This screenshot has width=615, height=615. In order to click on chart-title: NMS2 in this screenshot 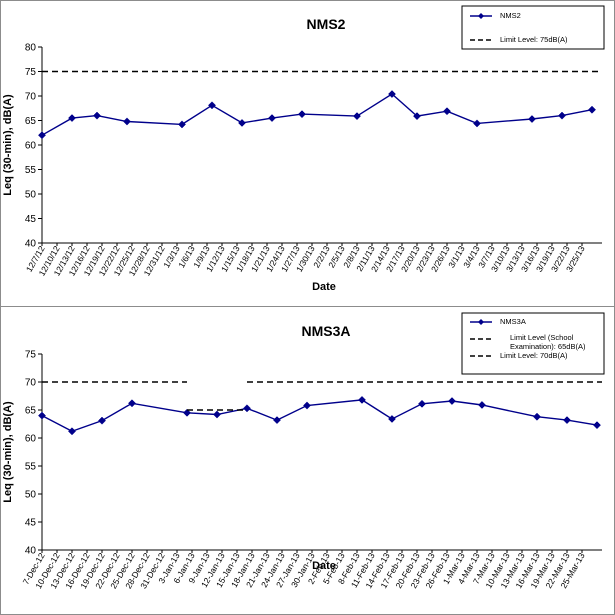, I will do `click(326, 24)`.